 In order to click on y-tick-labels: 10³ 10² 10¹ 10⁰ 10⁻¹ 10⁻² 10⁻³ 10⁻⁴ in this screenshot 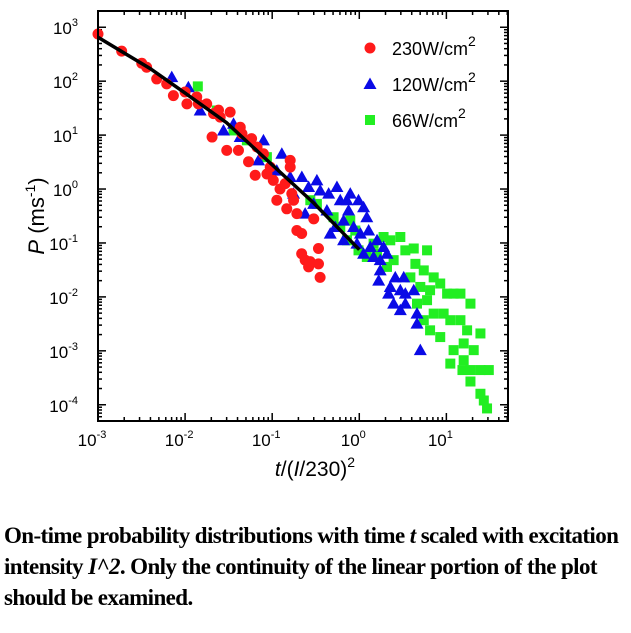, I will do `click(63, 216)`.